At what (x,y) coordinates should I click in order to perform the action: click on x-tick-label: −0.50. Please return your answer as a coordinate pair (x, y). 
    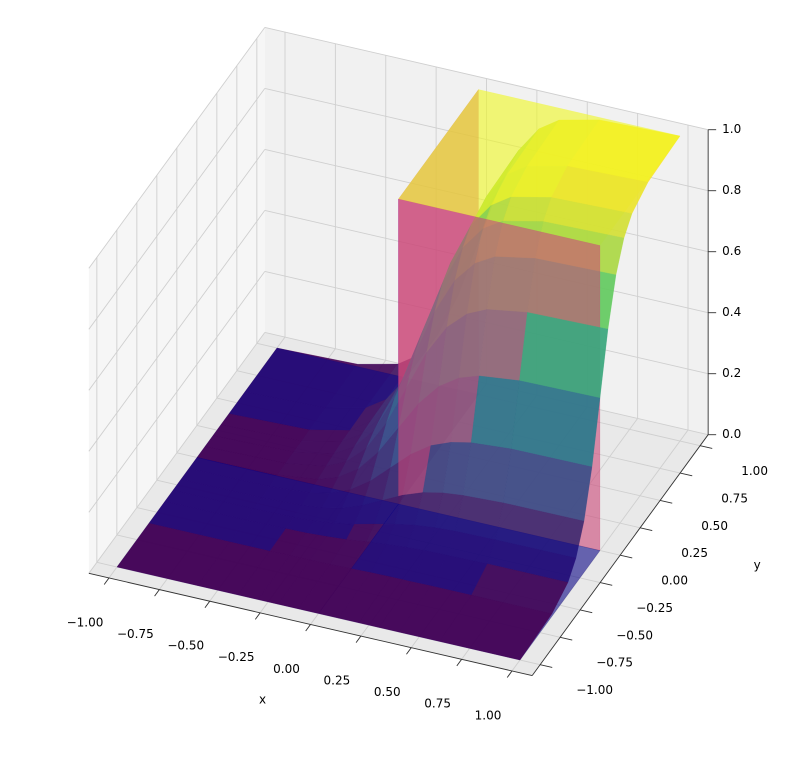
    Looking at the image, I should click on (185, 646).